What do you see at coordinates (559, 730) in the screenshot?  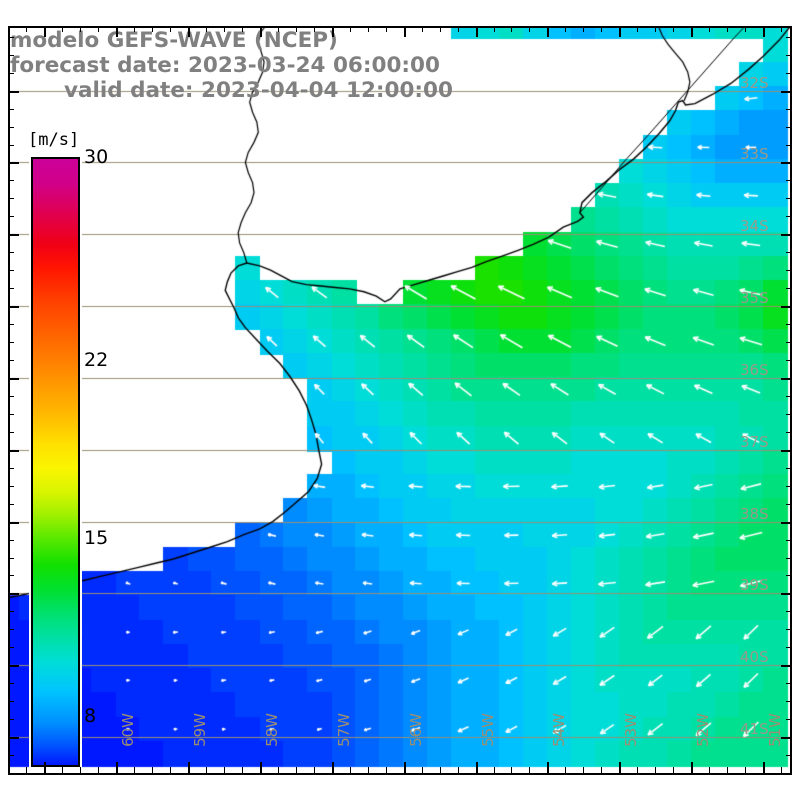 I see `longitude-tick-label: 54W` at bounding box center [559, 730].